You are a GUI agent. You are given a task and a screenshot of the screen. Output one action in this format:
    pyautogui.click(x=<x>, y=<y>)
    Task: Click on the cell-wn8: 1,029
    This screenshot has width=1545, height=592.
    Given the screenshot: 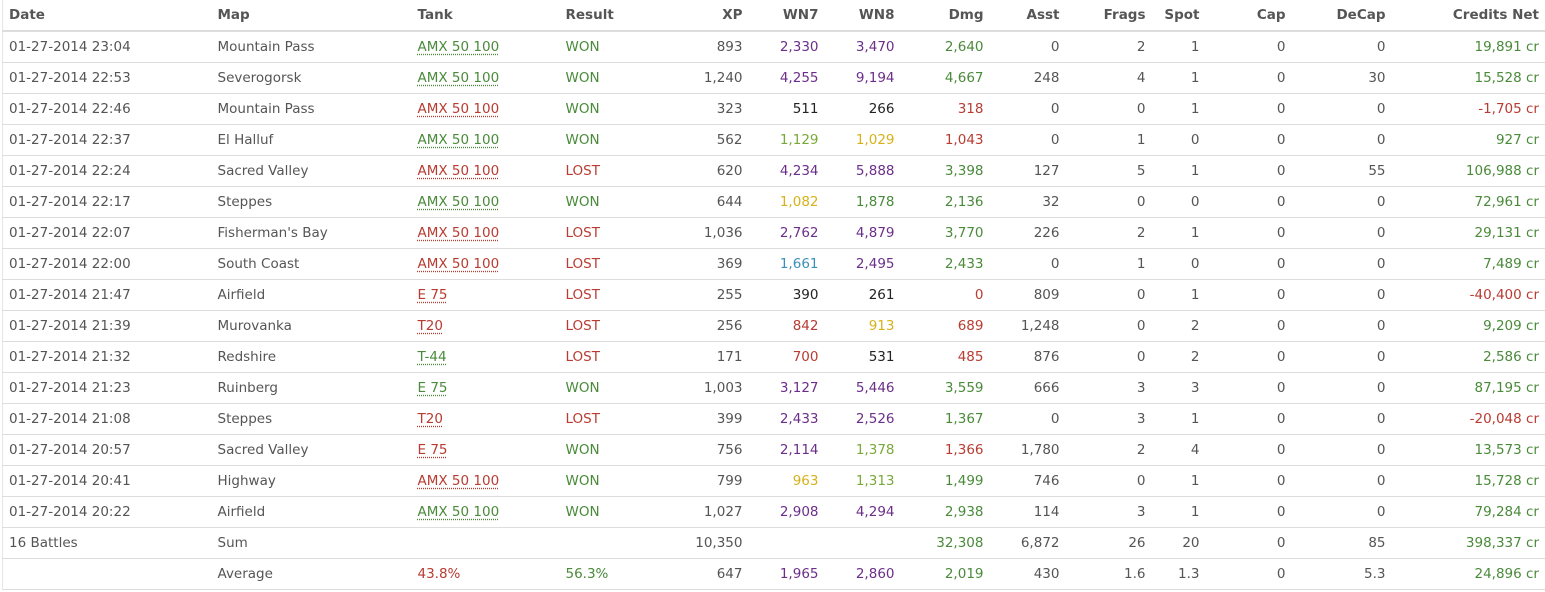 What is the action you would take?
    pyautogui.click(x=862, y=139)
    